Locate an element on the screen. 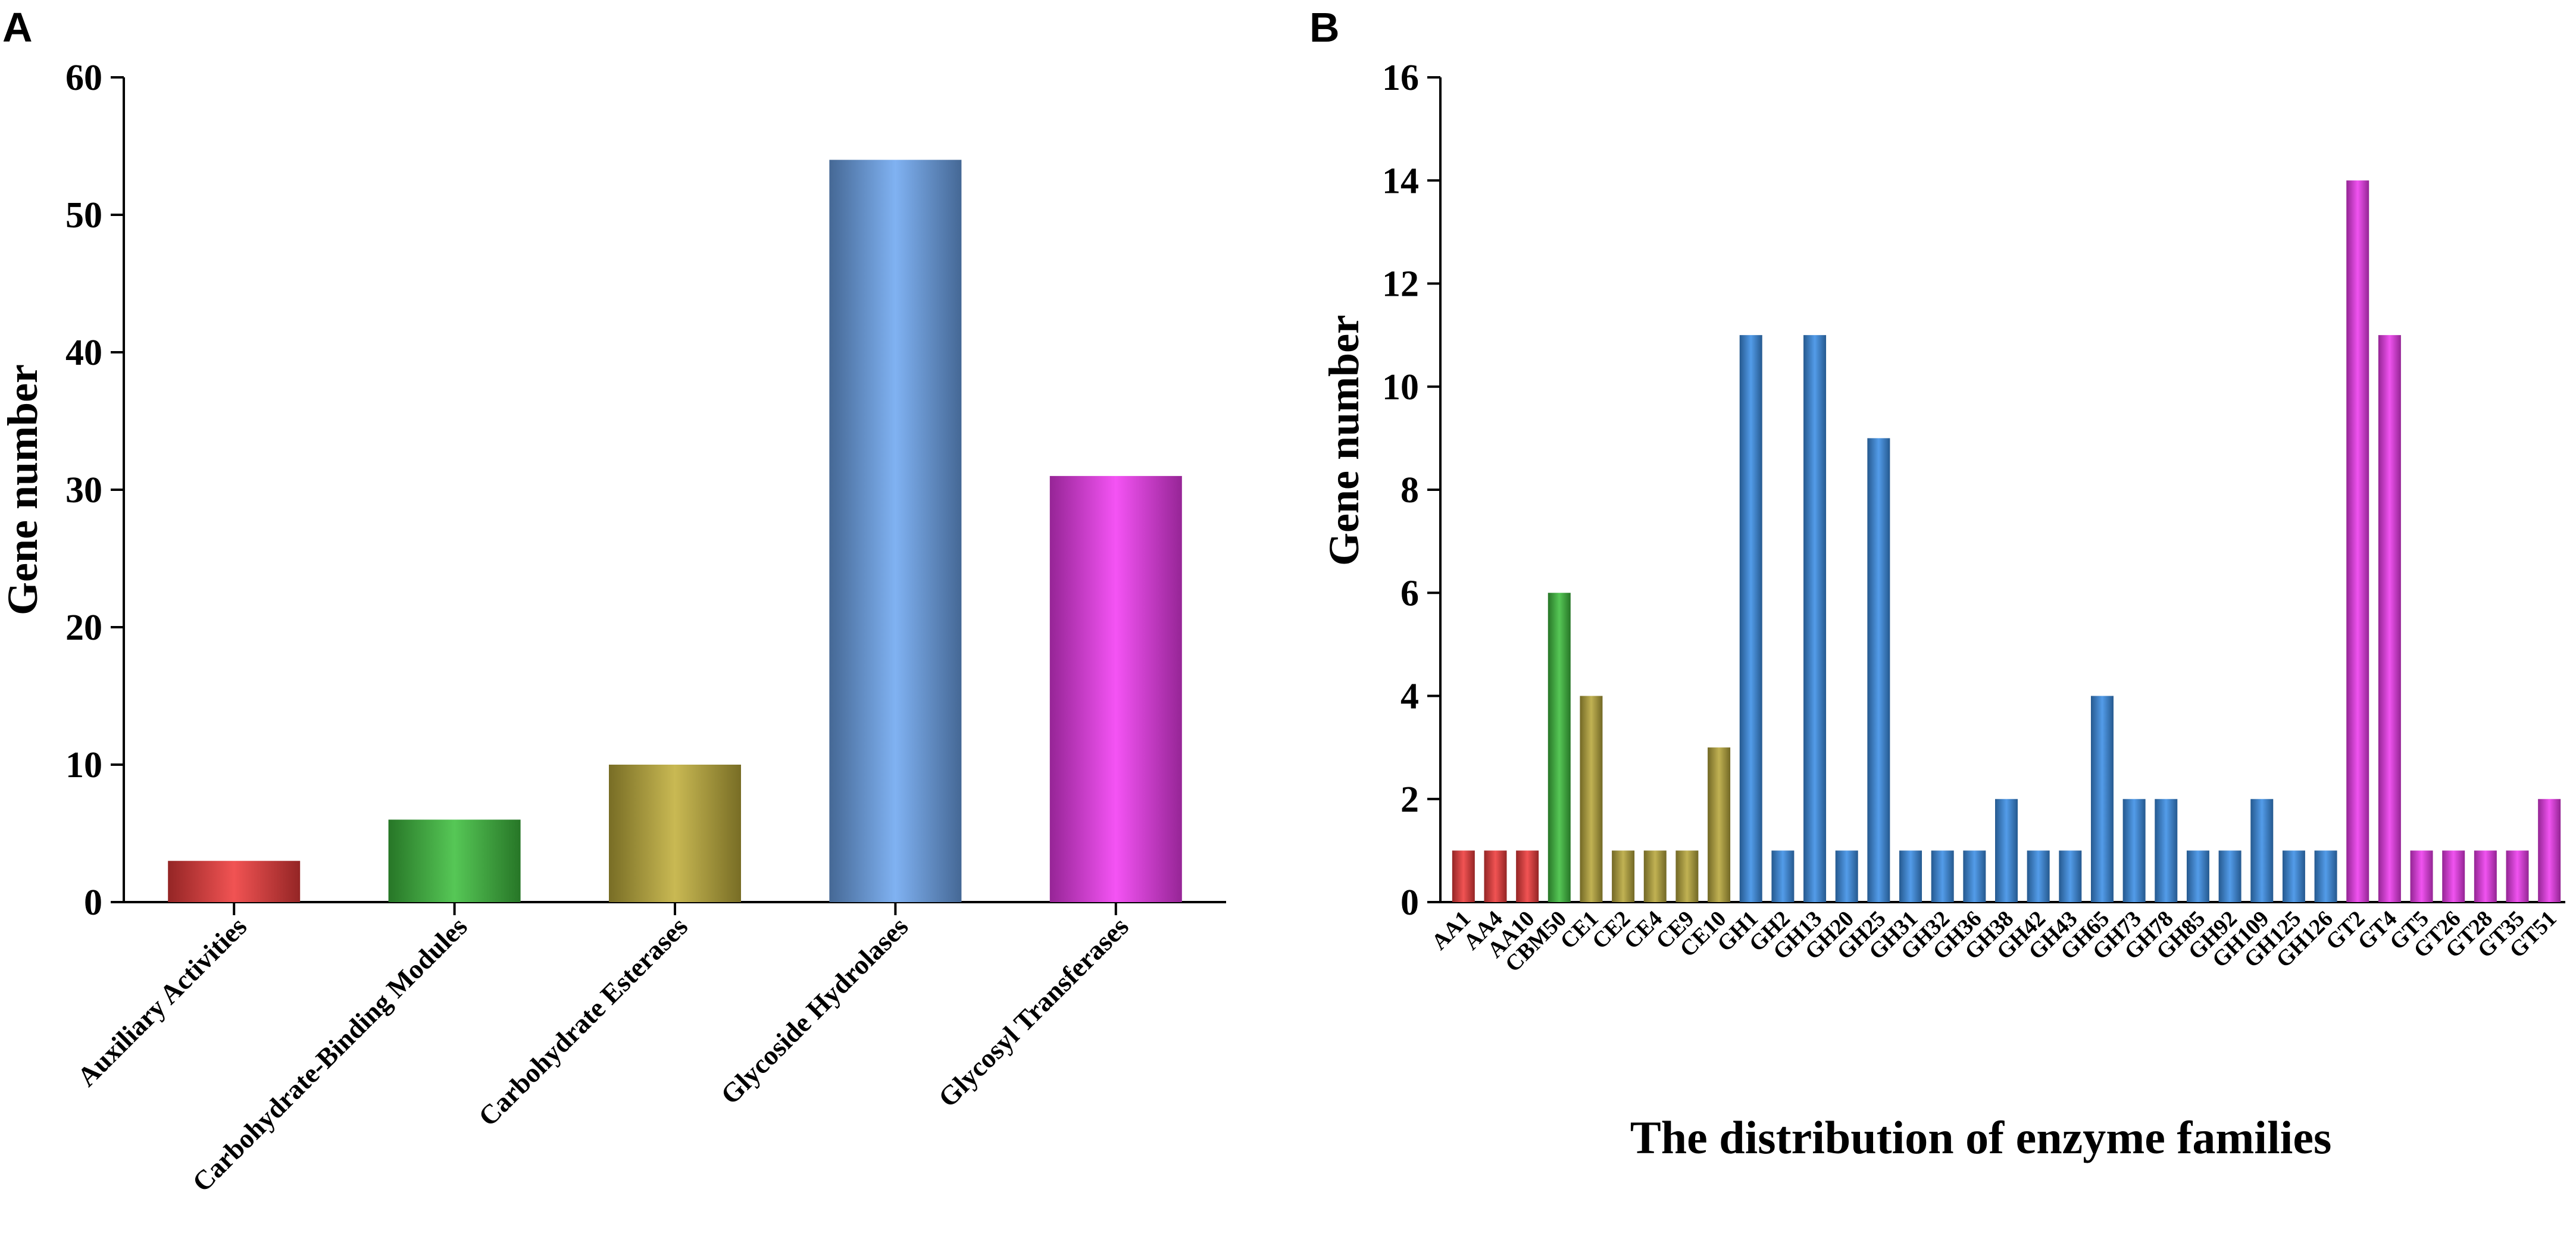 This screenshot has width=2576, height=1252. panel-a-letter: A is located at coordinates (17, 27).